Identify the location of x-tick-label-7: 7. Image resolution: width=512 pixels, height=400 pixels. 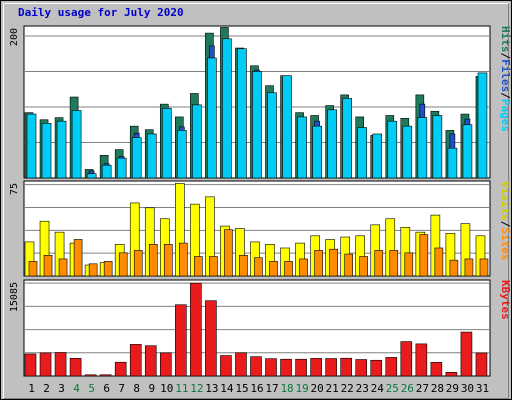
(121, 388).